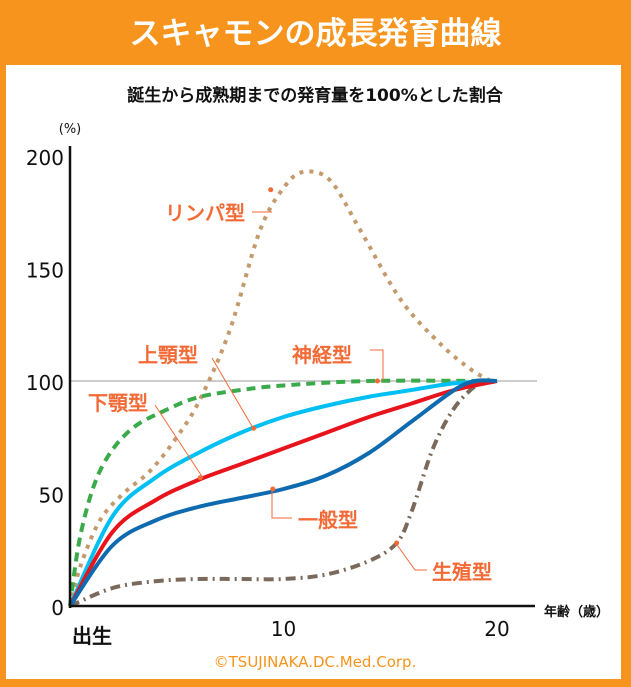  I want to click on y-axis-unit: (%), so click(70, 129).